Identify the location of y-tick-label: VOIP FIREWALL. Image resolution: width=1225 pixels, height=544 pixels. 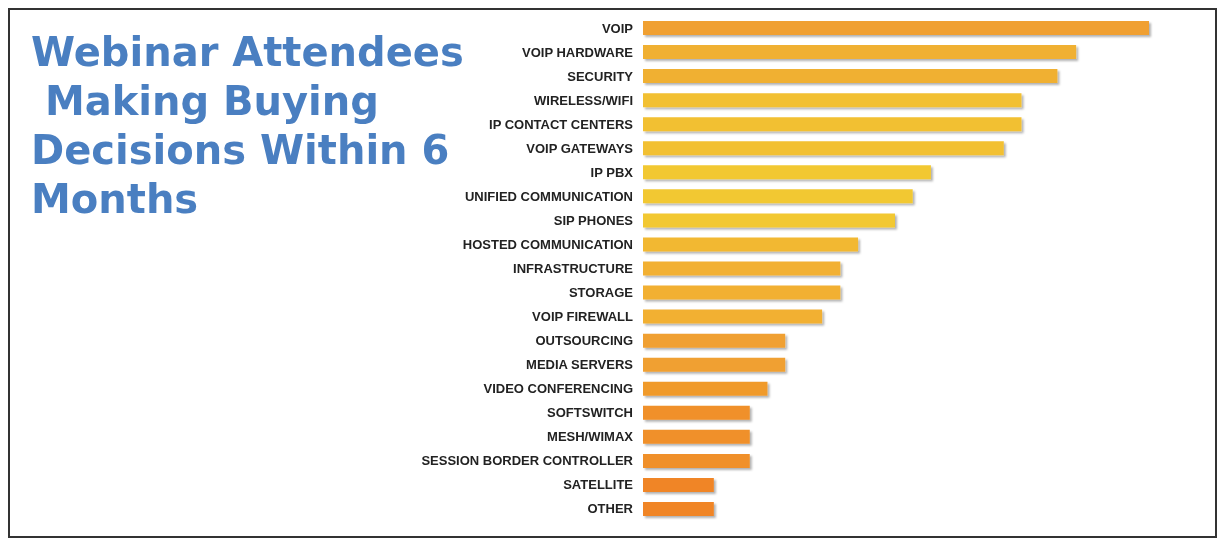
(583, 317).